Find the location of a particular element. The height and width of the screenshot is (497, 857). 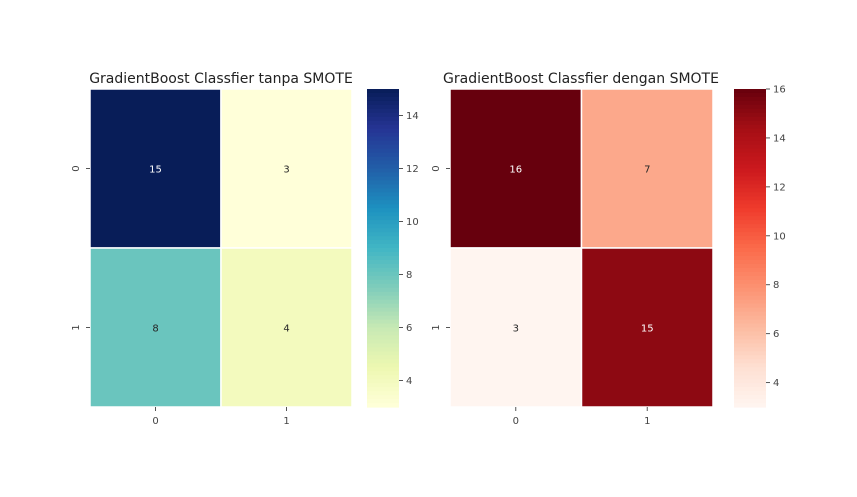

y-tick-label: 1 is located at coordinates (76, 327).